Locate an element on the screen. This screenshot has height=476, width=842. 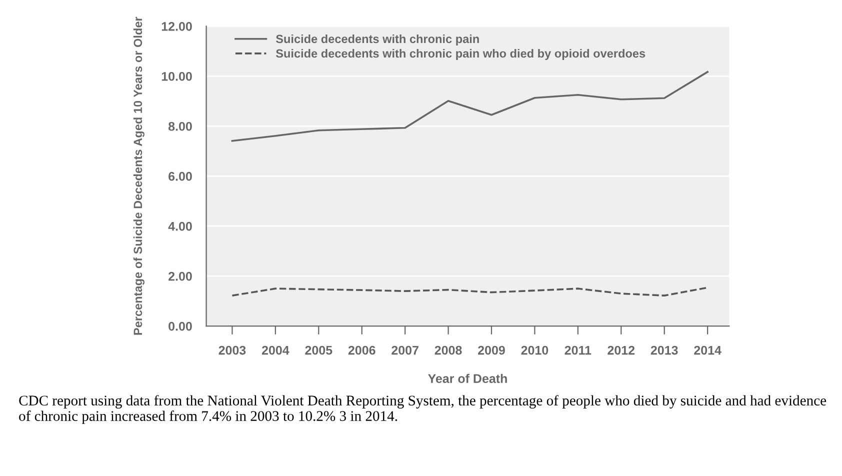
text: CDC report using data from the National Violent Death Reporting System, the percentage of people who died by suicide and had evidence of chronic pain increased from 7.4% in 2003 to 10.2% 3 in 2014. is located at coordinates (422, 409).